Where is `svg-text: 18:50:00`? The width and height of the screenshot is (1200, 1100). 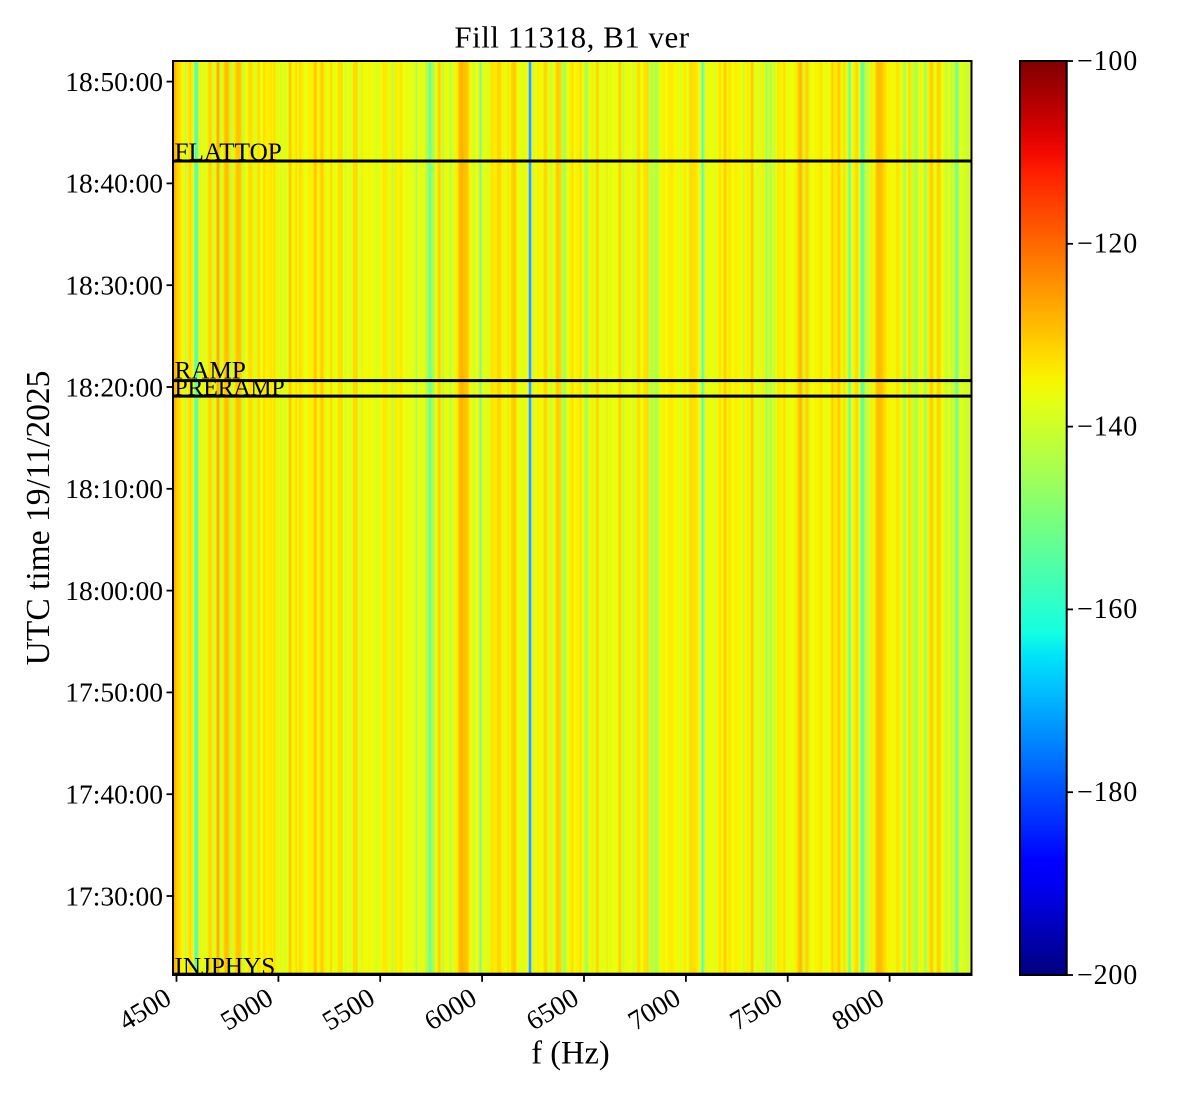 svg-text: 18:50:00 is located at coordinates (114, 81).